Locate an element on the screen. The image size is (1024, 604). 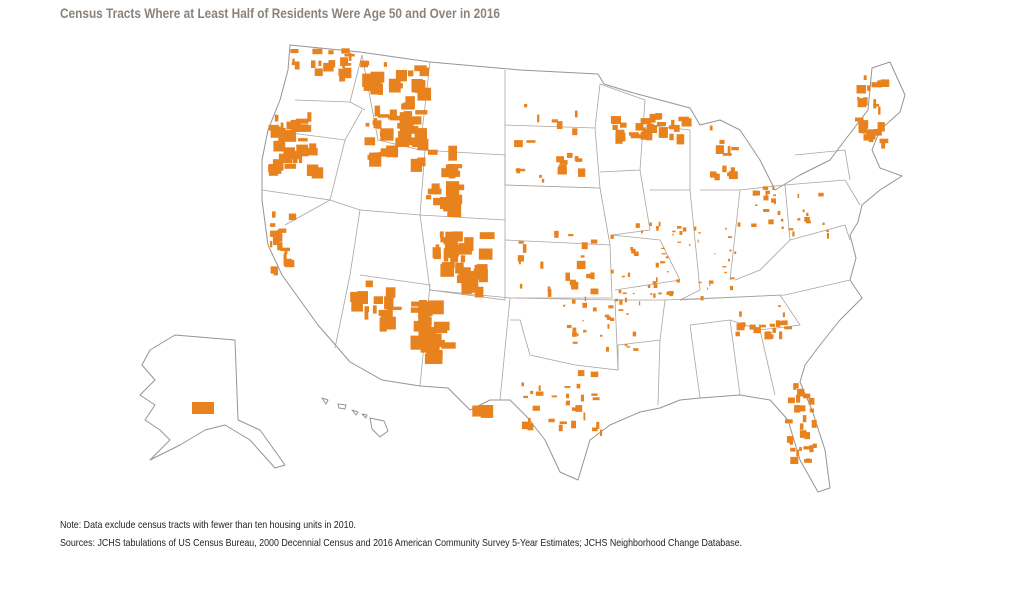
alaska is located at coordinates (212, 401).